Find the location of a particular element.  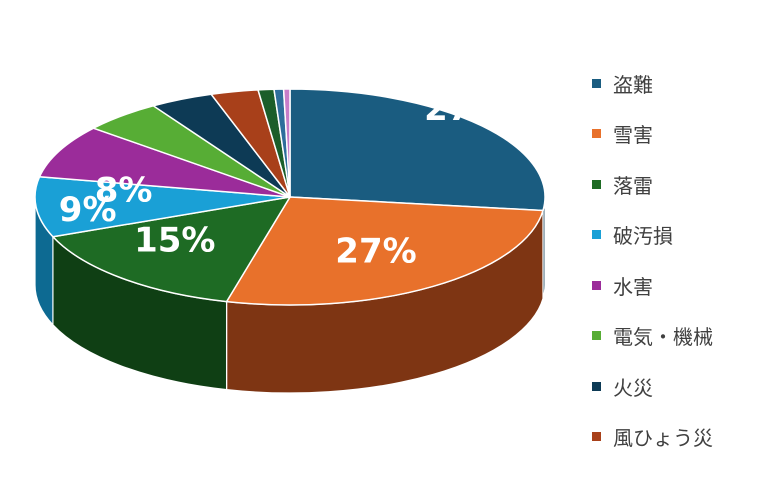

data-label-0: 27% is located at coordinates (464, 109).